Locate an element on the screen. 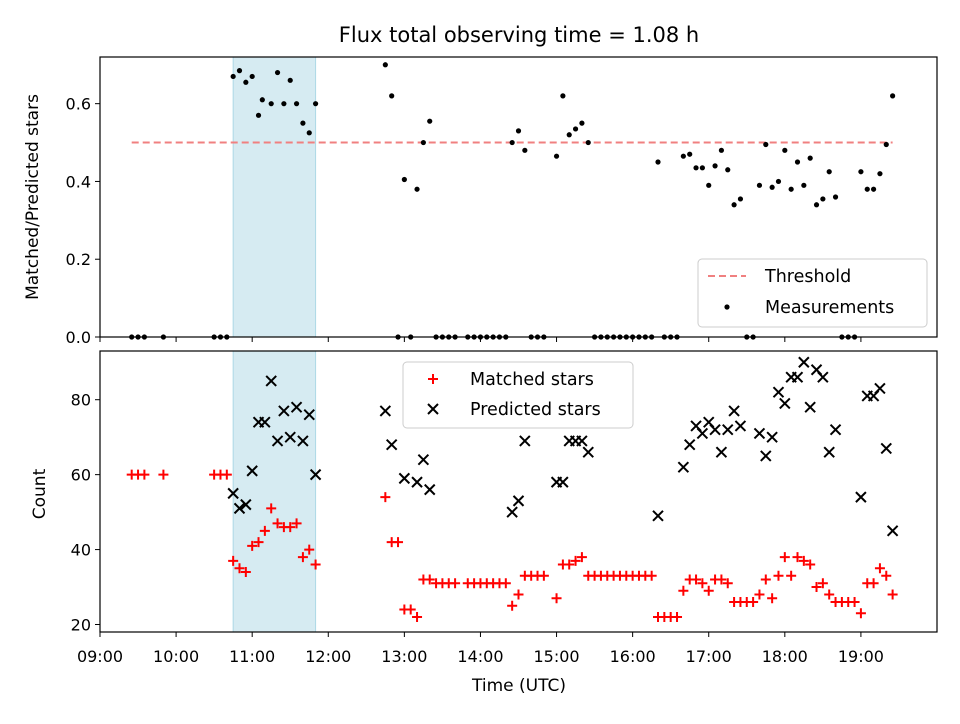 The width and height of the screenshot is (960, 724). legend-matched-label: Matched stars is located at coordinates (532, 380).